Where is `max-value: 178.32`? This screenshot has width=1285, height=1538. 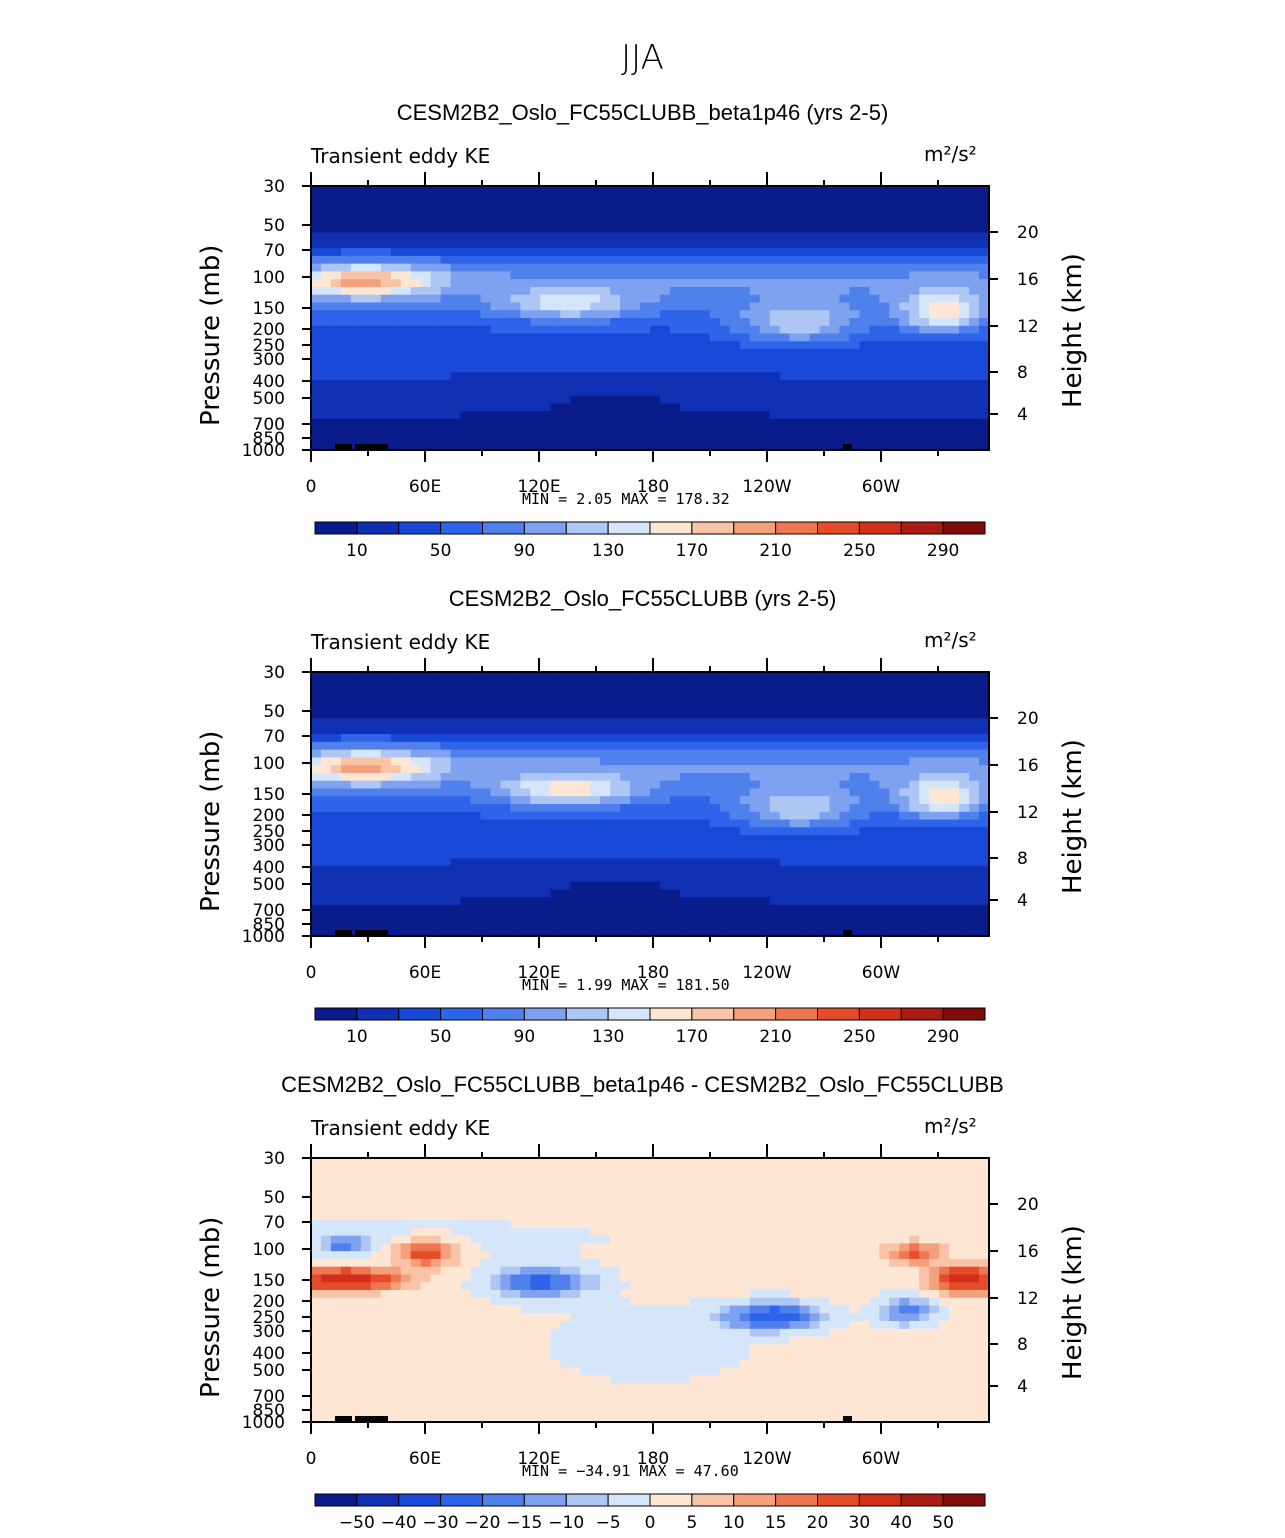 max-value: 178.32 is located at coordinates (703, 499).